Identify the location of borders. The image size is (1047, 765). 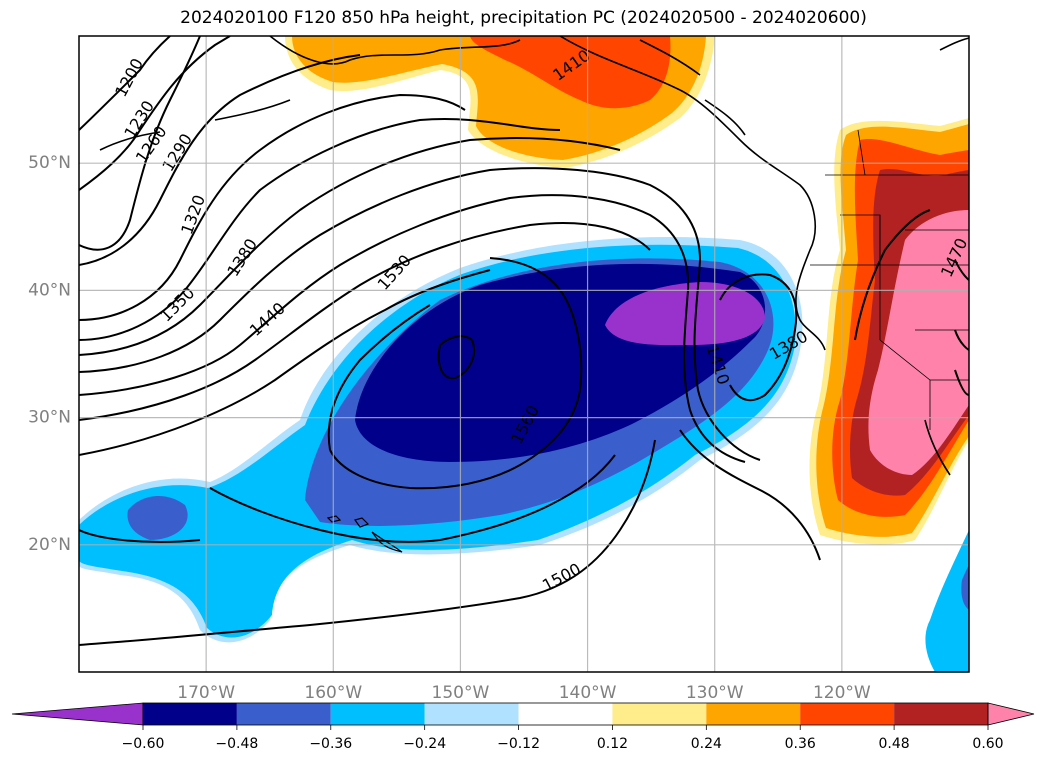
(889, 279).